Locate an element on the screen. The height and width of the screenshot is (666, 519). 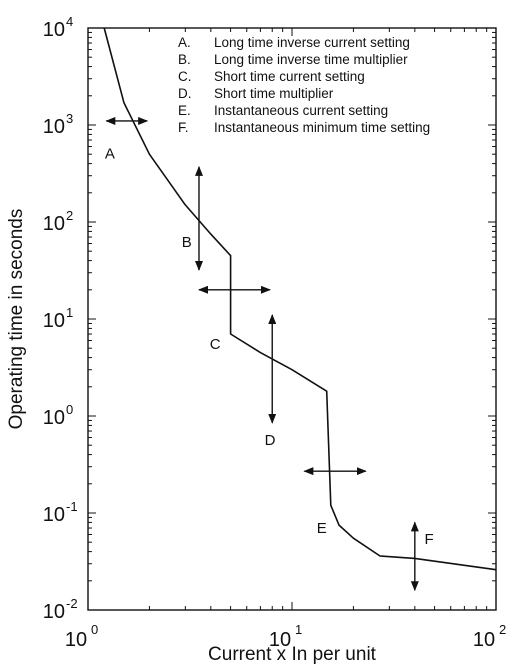
legend-key: F. is located at coordinates (183, 127).